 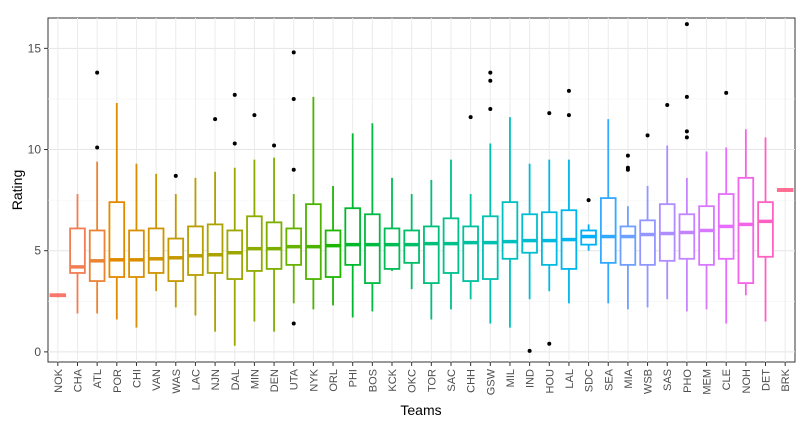 I want to click on x-tick-label: NOH, so click(x=747, y=381).